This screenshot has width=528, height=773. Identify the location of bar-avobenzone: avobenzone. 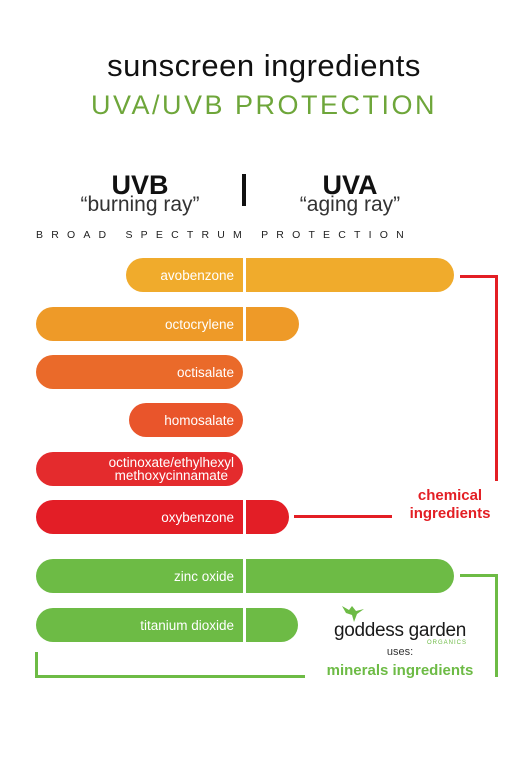
(290, 275).